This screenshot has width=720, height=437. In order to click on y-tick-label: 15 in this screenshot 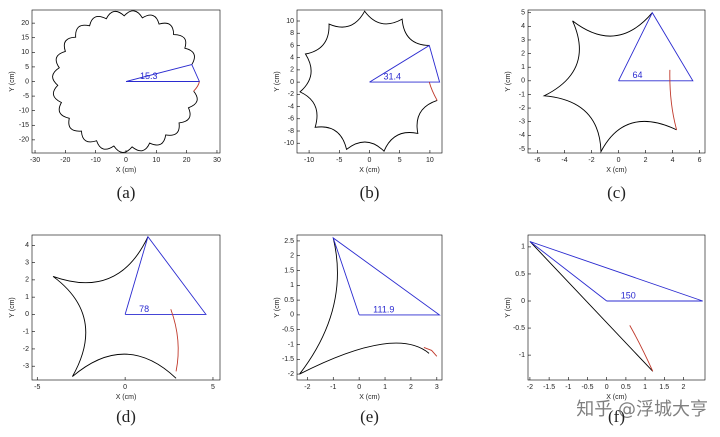, I will do `click(25, 38)`.